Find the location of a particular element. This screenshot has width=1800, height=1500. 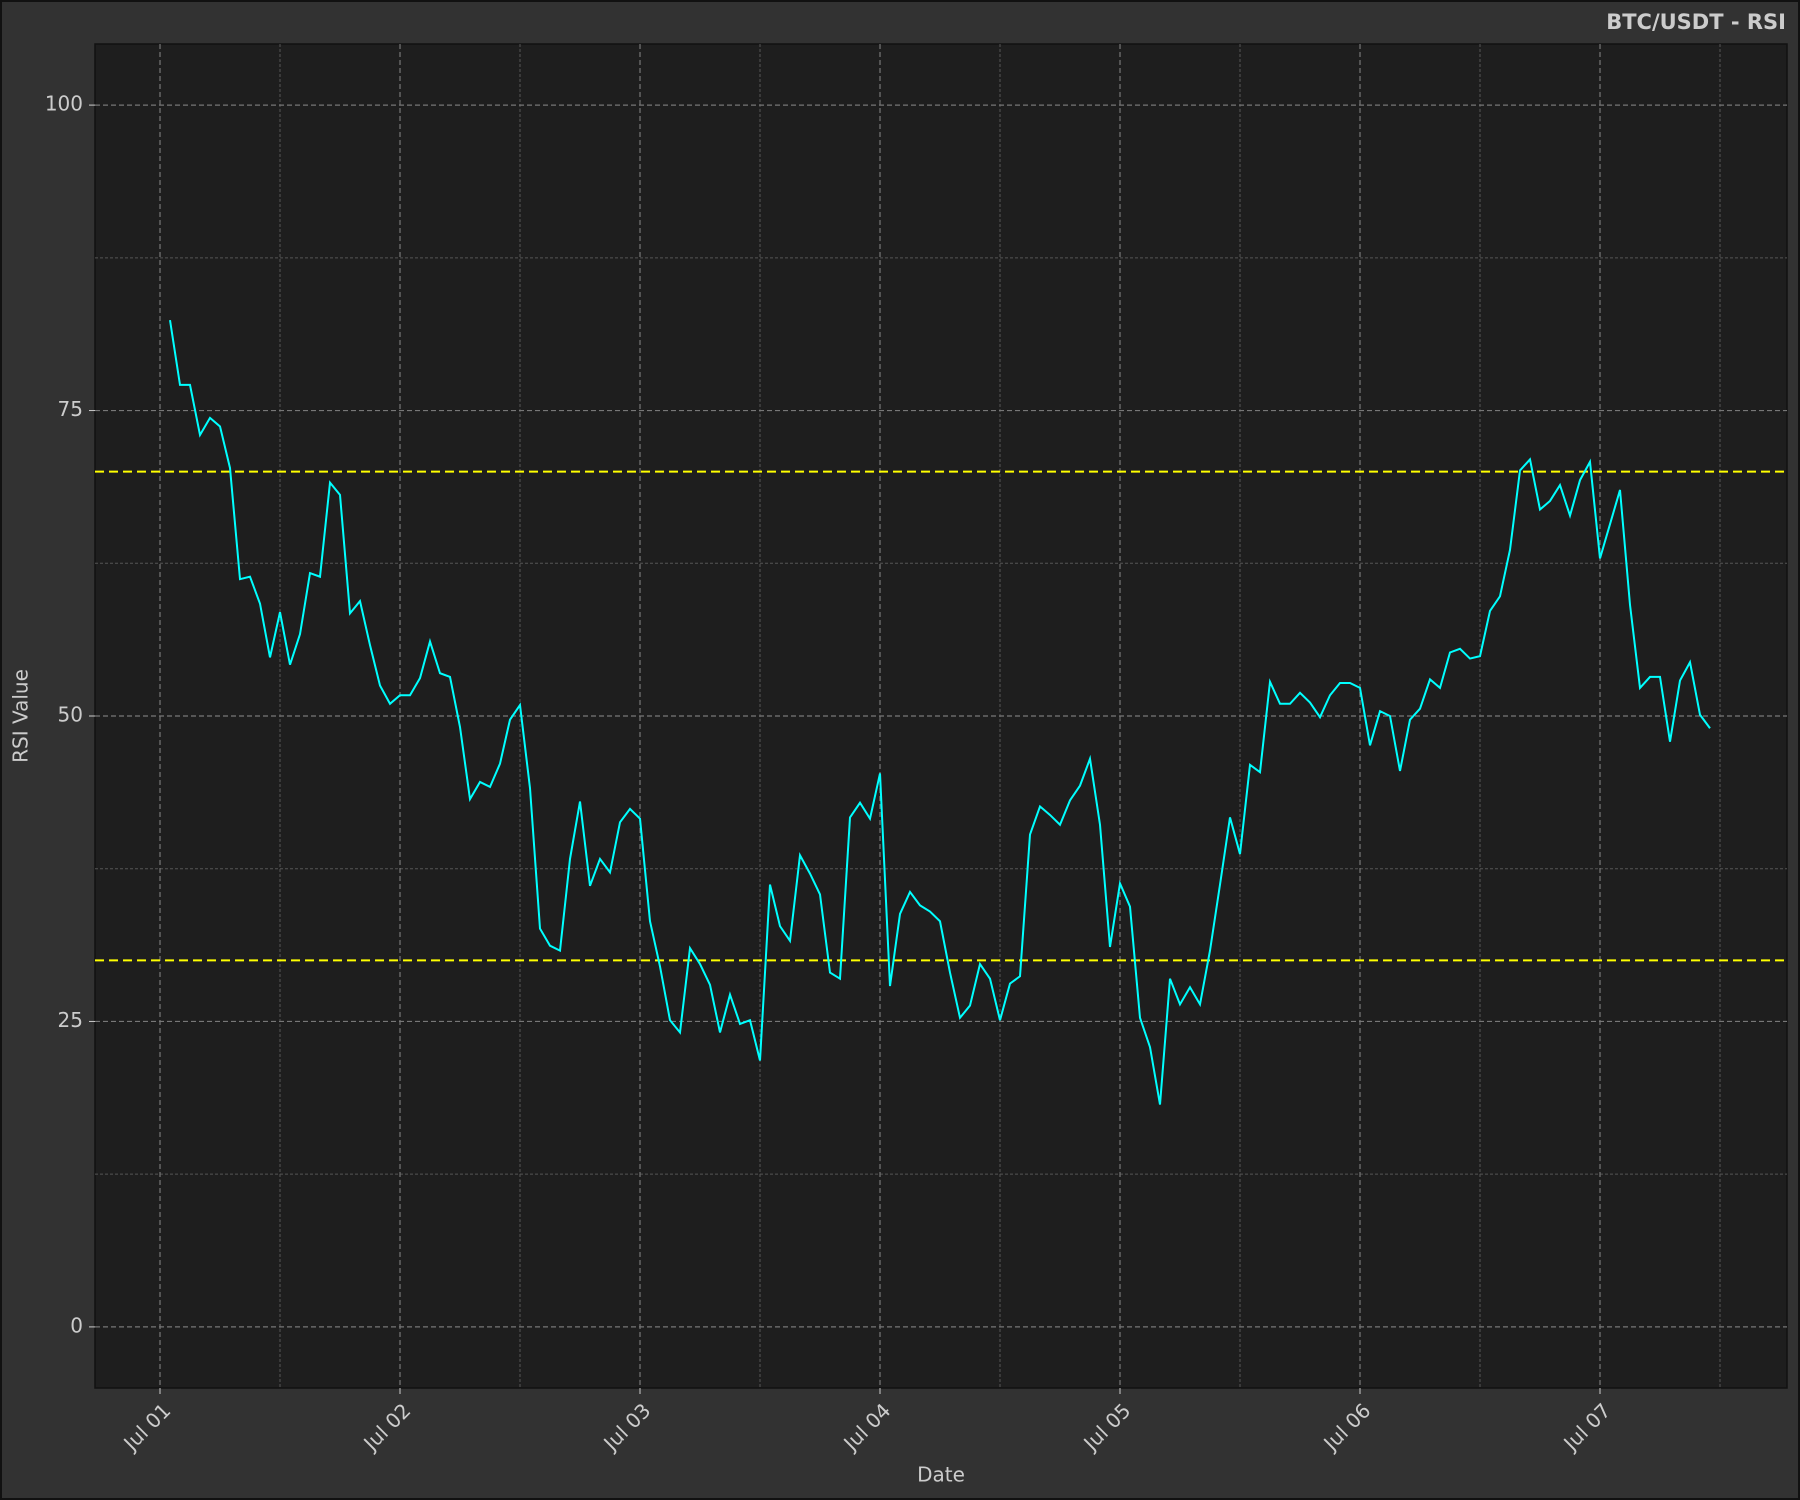

x-axis-label: Date is located at coordinates (941, 1475).